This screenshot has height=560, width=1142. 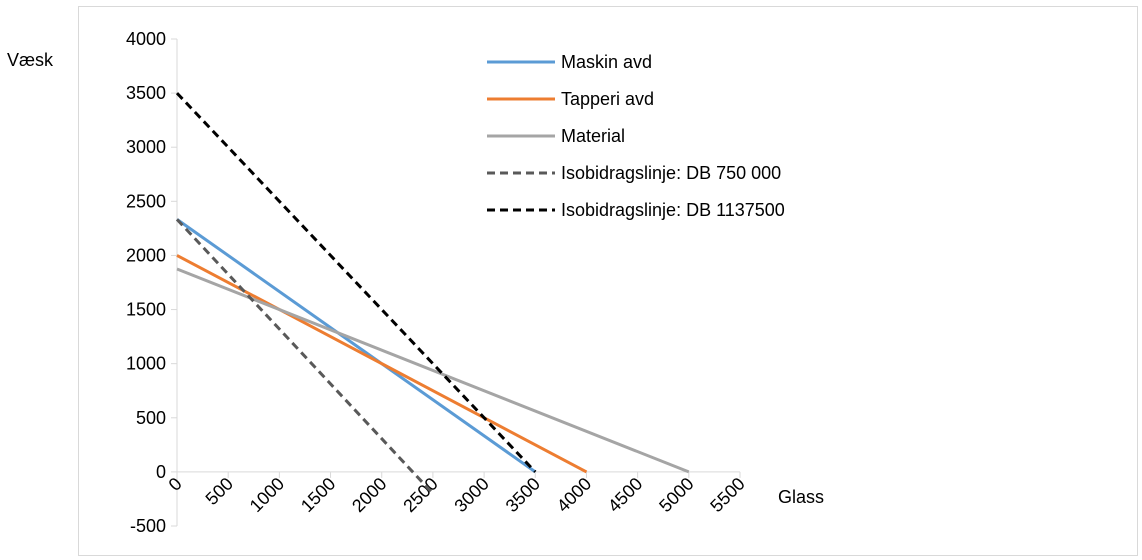 I want to click on y-tick-label: 1000, so click(x=146, y=364).